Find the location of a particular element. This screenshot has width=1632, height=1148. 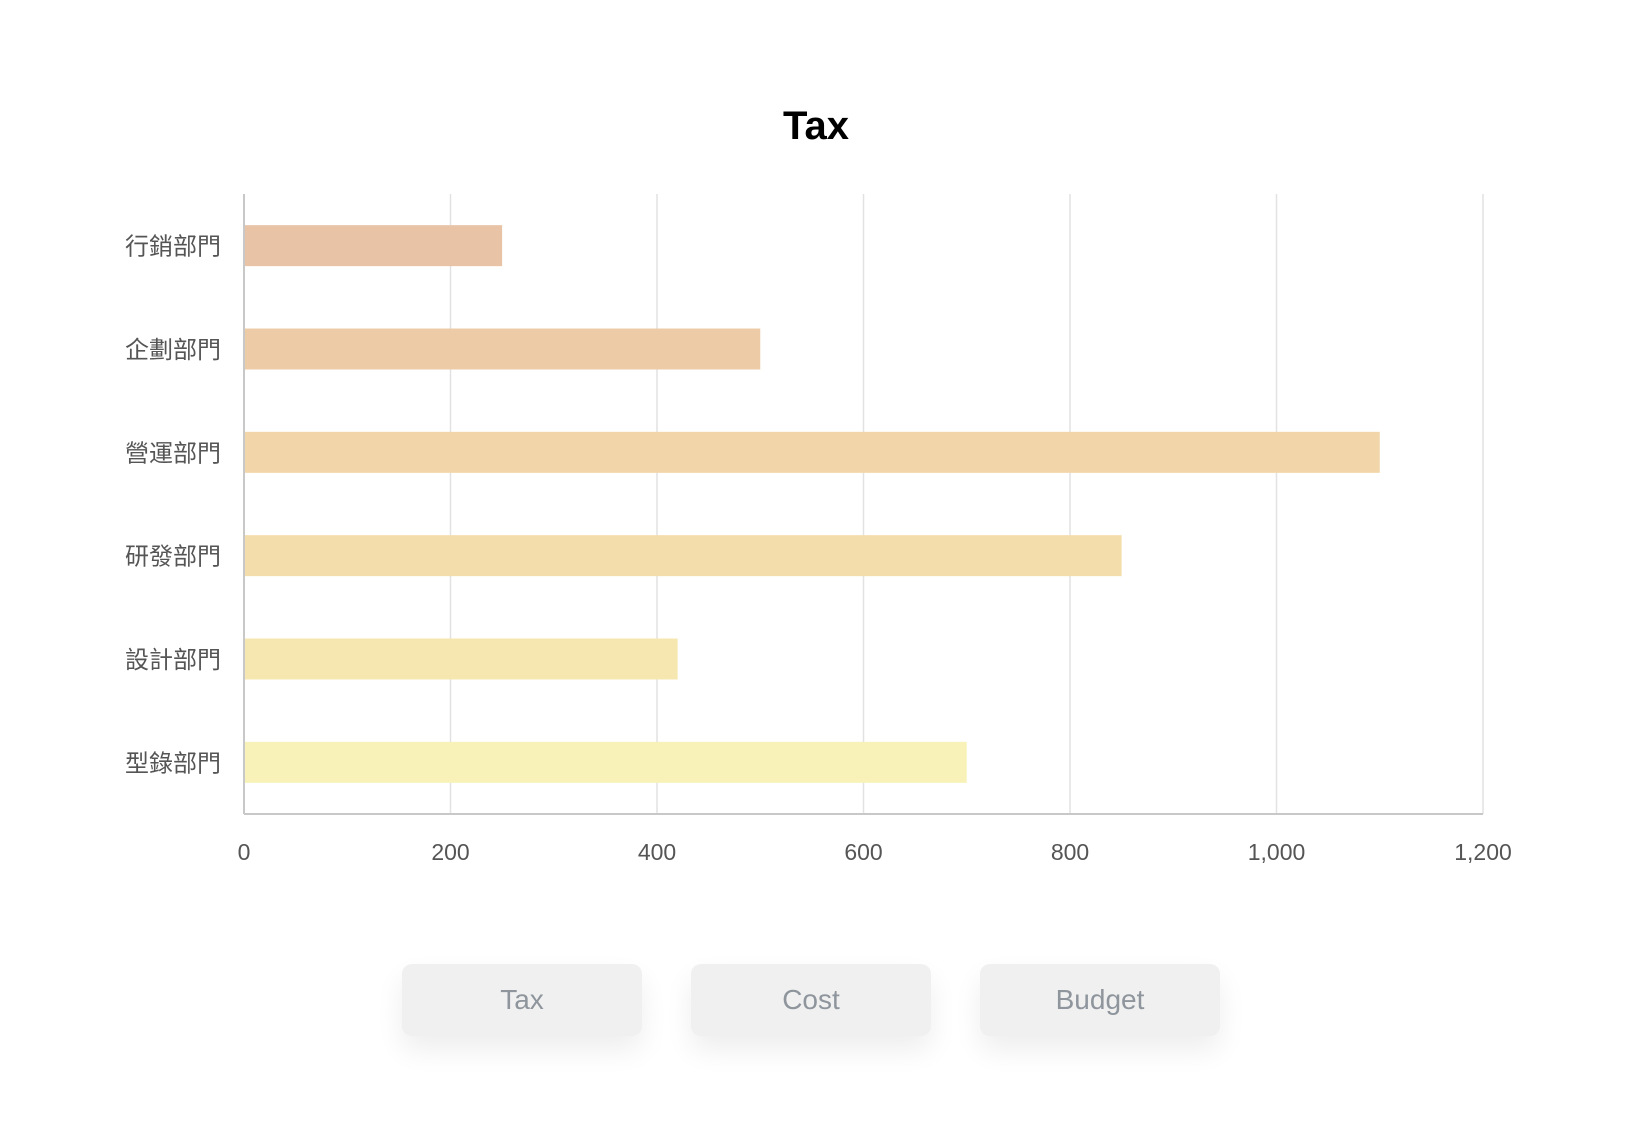

budget-toggle-button: Budget is located at coordinates (1100, 1000).